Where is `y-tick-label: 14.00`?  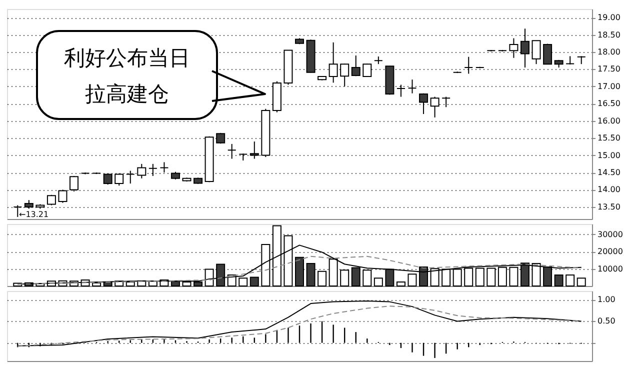 y-tick-label: 14.00 is located at coordinates (609, 189).